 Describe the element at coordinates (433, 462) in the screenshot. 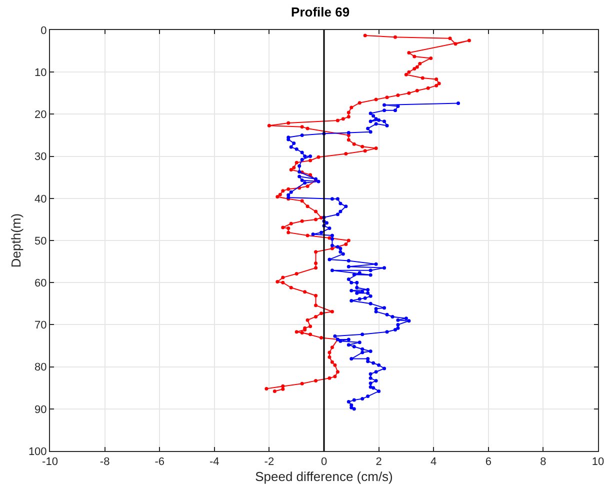

I see `x-tick-label: 4` at that location.